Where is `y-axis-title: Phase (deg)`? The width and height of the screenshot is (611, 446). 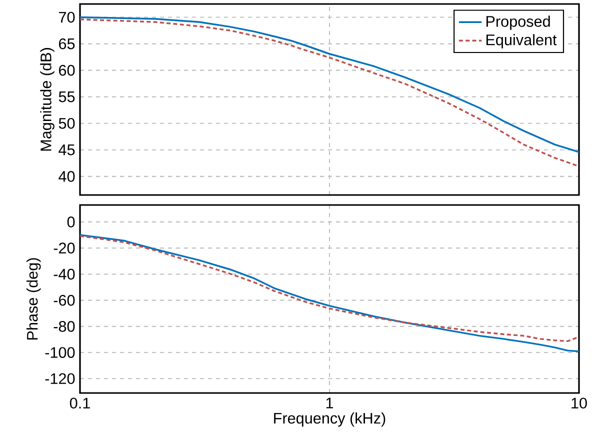
y-axis-title: Phase (deg) is located at coordinates (33, 299).